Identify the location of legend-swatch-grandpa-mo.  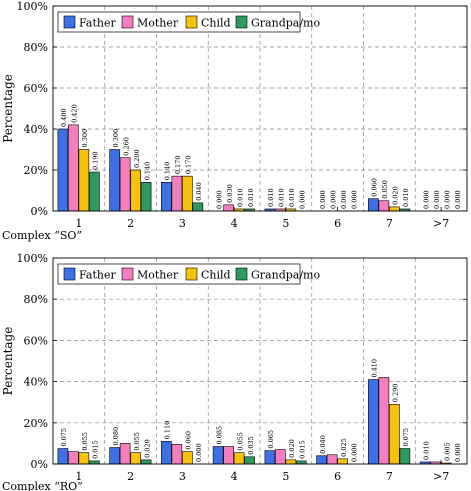
(241, 274).